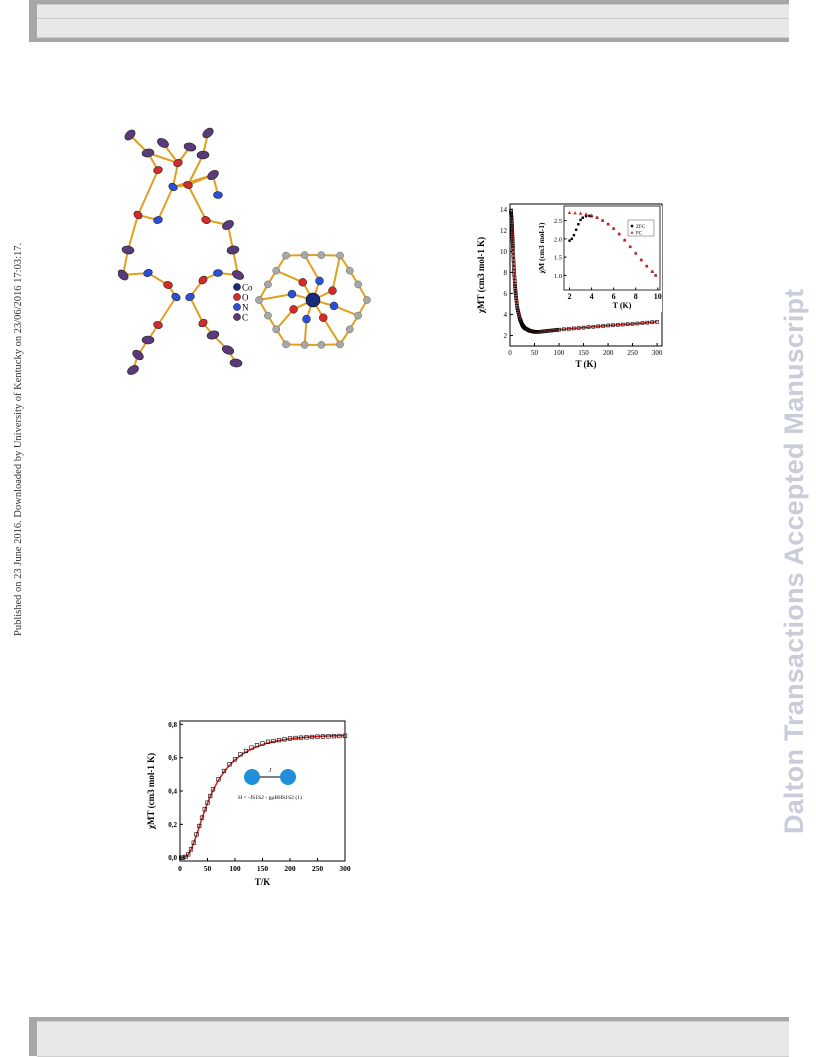 Image resolution: width=816 pixels, height=1057 pixels. I want to click on structure-atoms, so click(244, 250).